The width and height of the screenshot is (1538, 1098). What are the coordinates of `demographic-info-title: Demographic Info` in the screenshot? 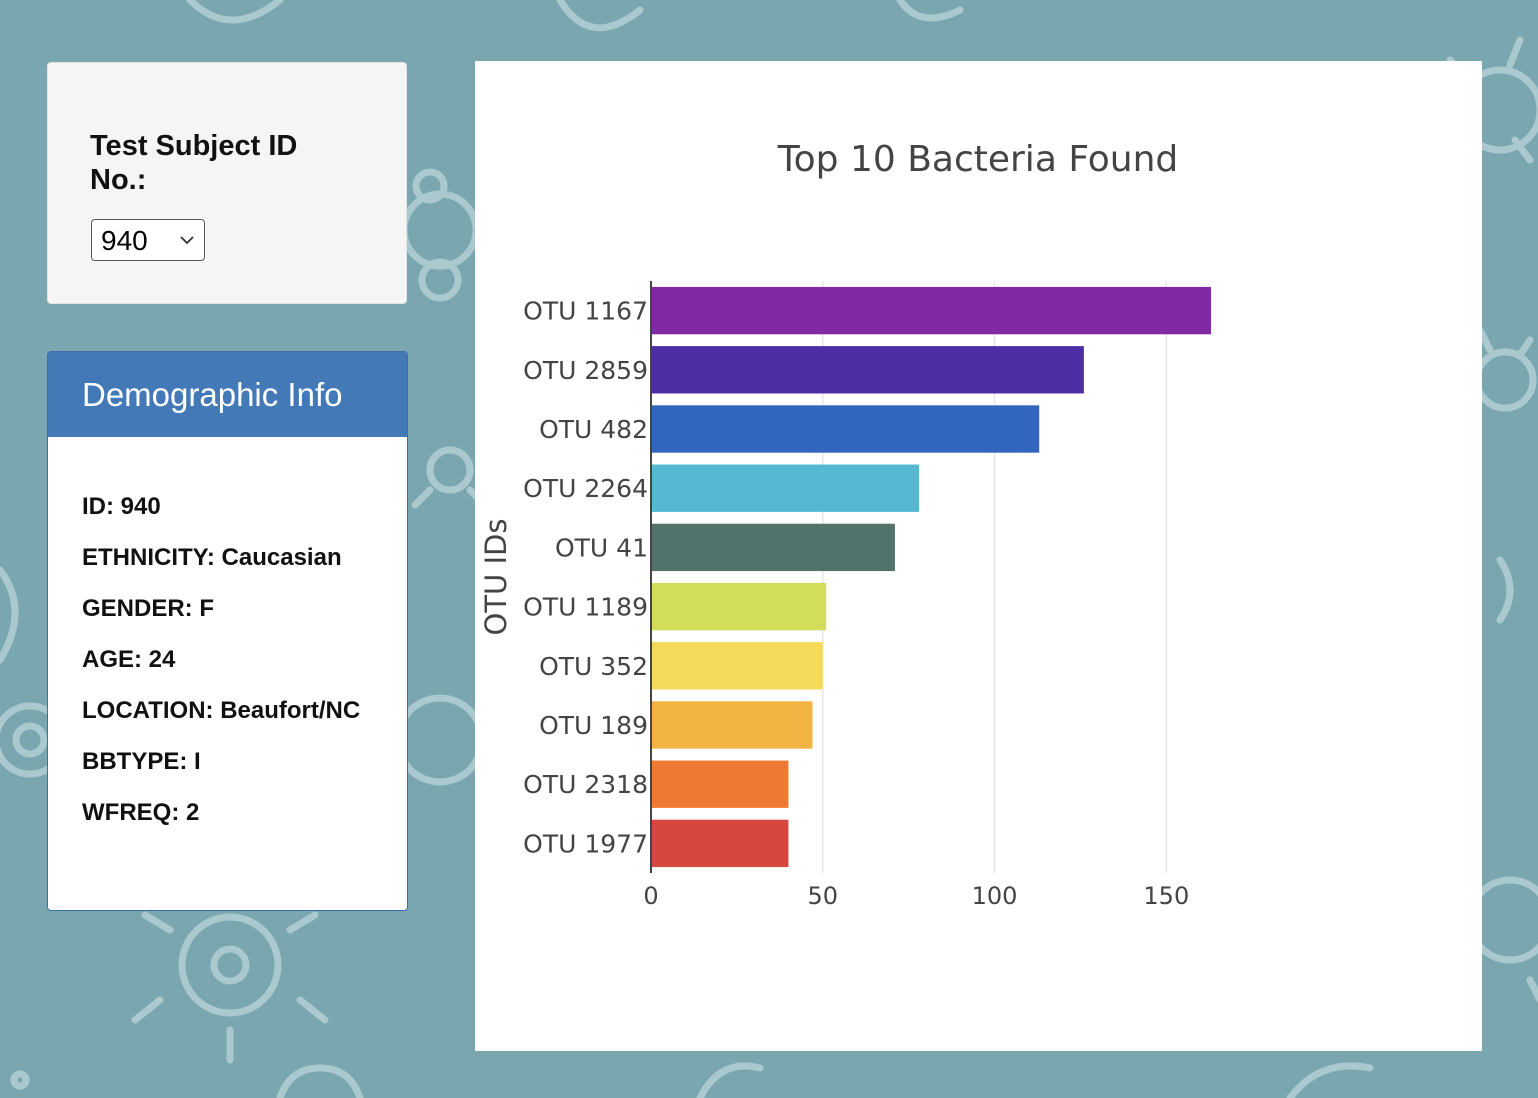 It's located at (212, 394).